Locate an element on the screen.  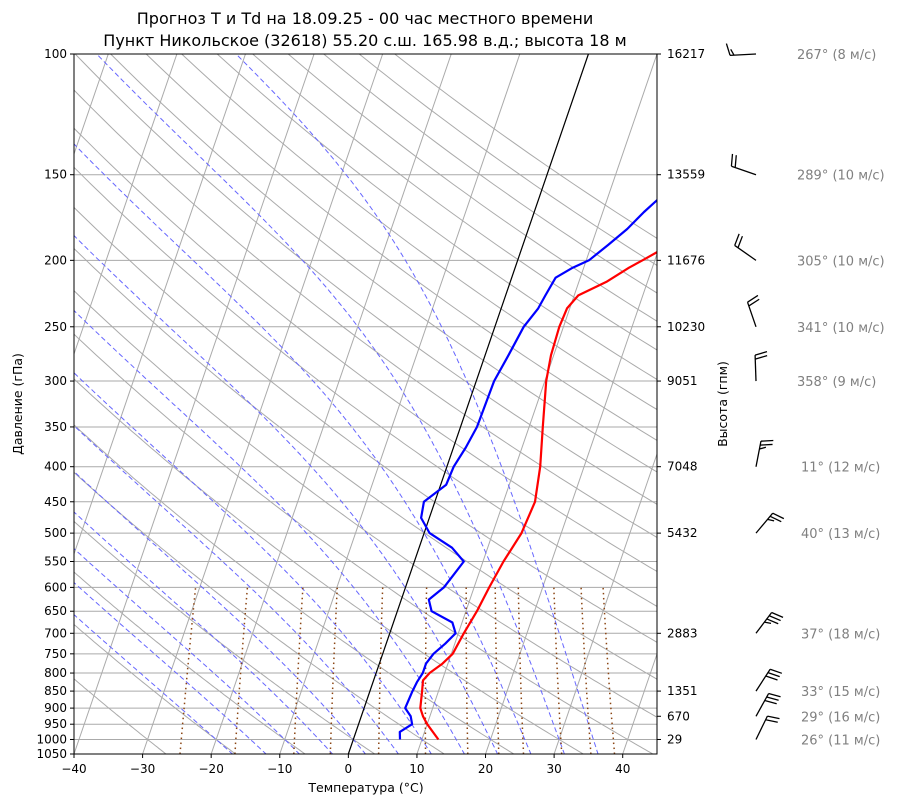
y-tick-label: 700 is located at coordinates (55, 633).